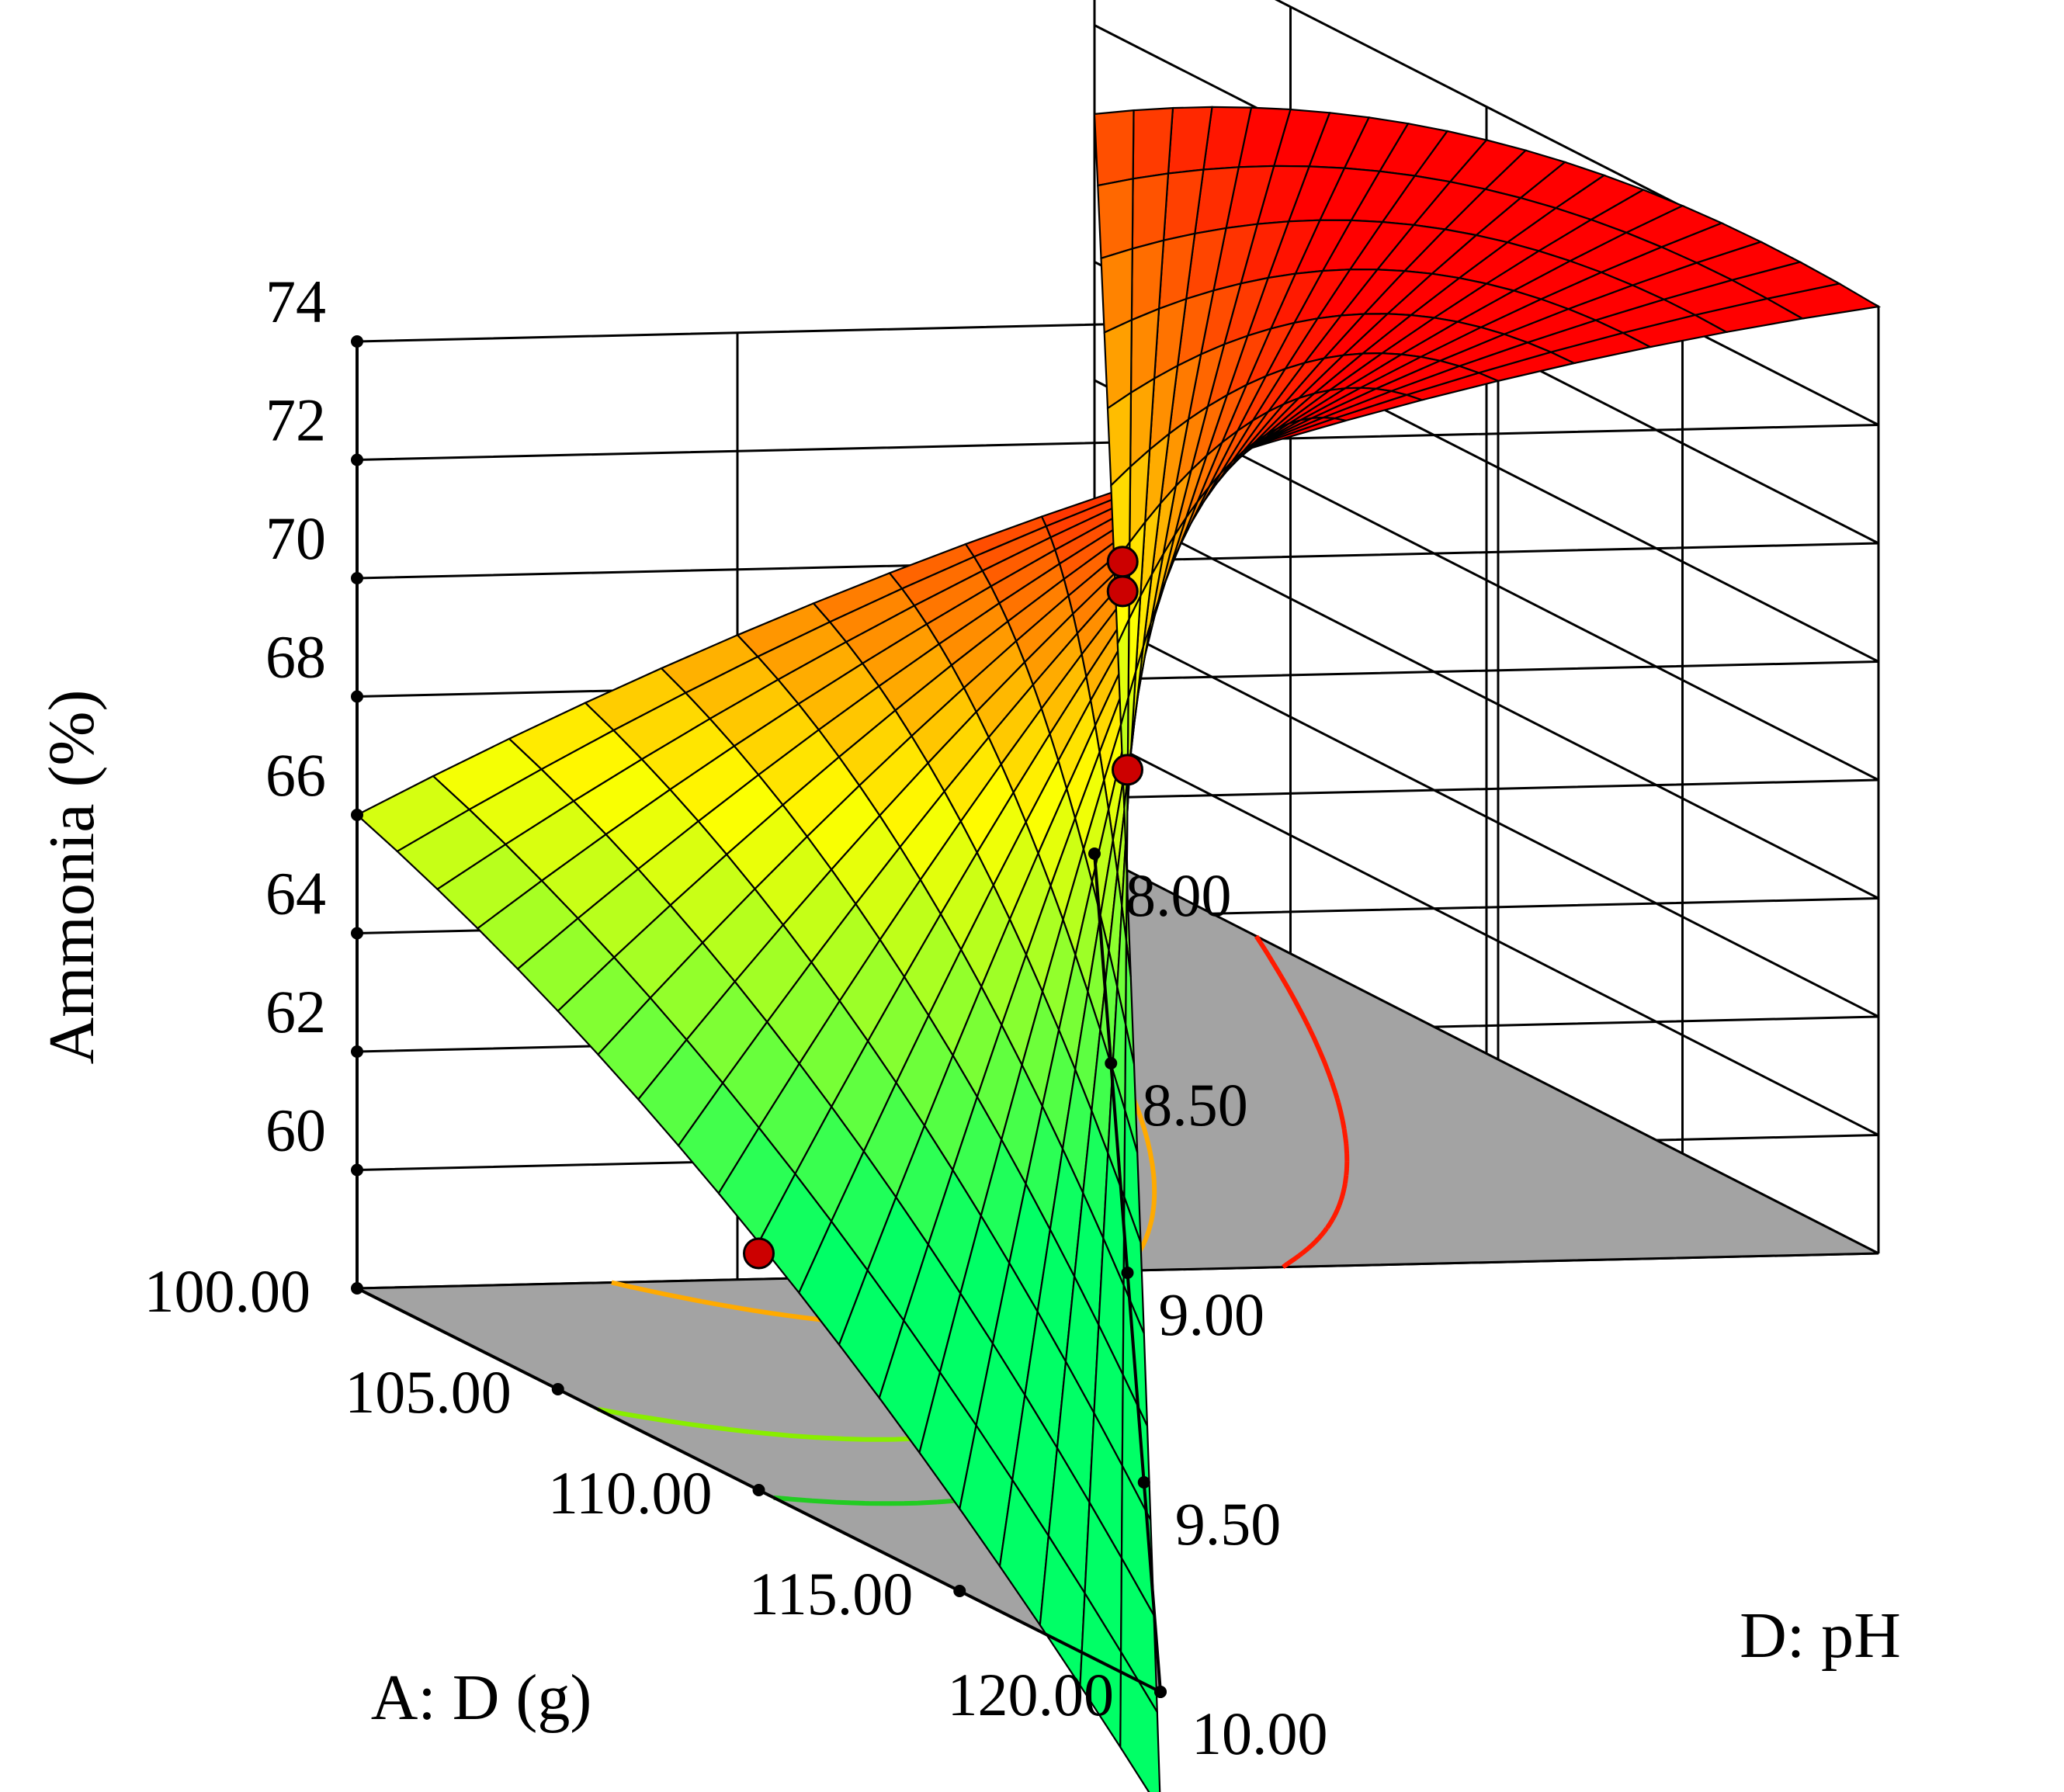 The image size is (2064, 1792). Describe the element at coordinates (831, 1593) in the screenshot. I see `x-tick-label: 115.00` at that location.